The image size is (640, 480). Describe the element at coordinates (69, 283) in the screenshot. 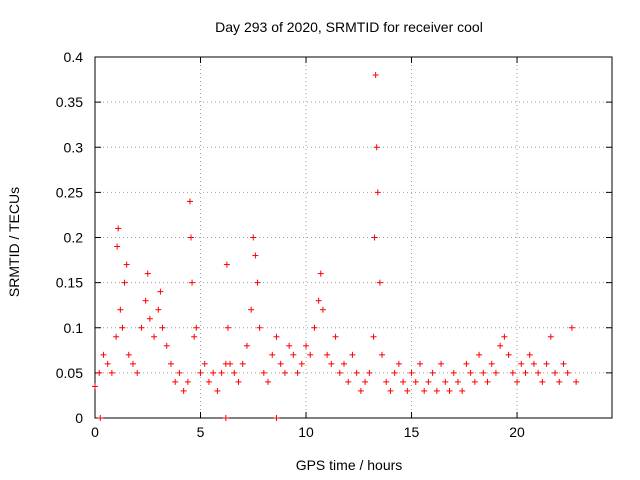

I see `y-tick-label: 0.15` at that location.